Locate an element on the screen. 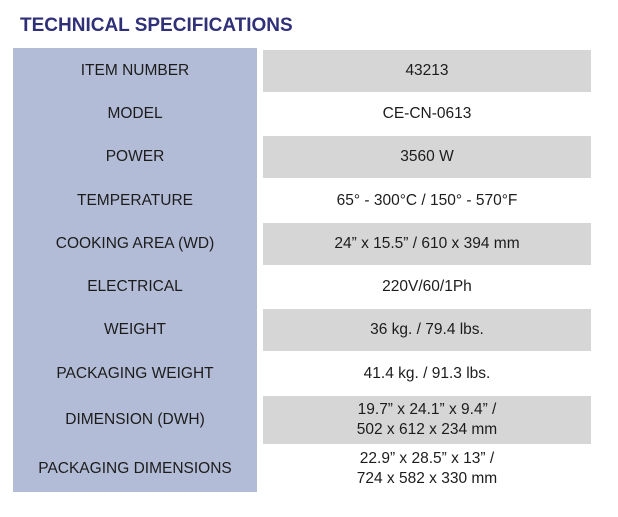 The height and width of the screenshot is (517, 618). spec-row-power: POWER 3560 W is located at coordinates (302, 157).